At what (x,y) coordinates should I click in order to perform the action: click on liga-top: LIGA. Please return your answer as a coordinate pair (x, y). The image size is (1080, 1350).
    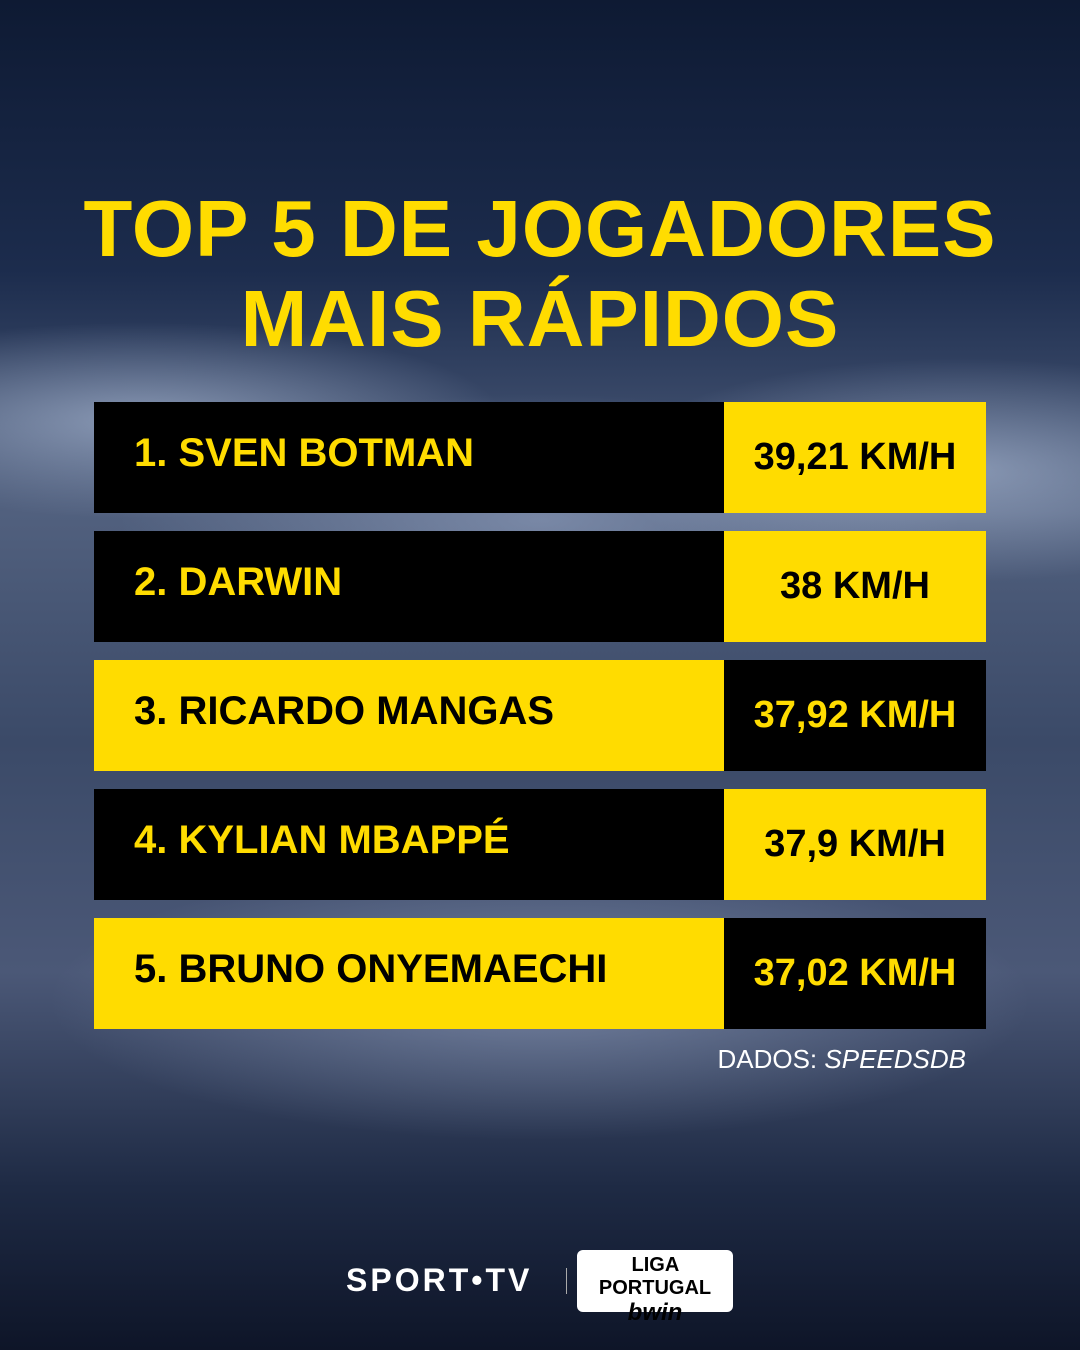
    Looking at the image, I should click on (655, 1265).